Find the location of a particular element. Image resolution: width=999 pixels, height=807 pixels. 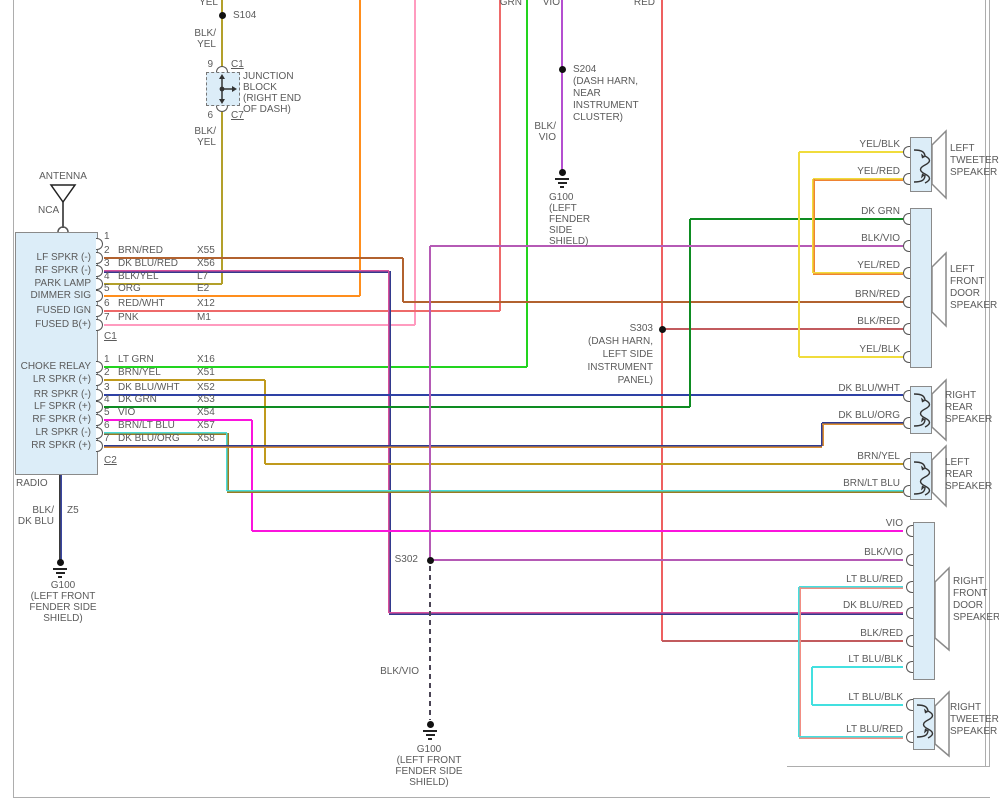

s204-ground-caption-5: SHIELD) is located at coordinates (569, 241).